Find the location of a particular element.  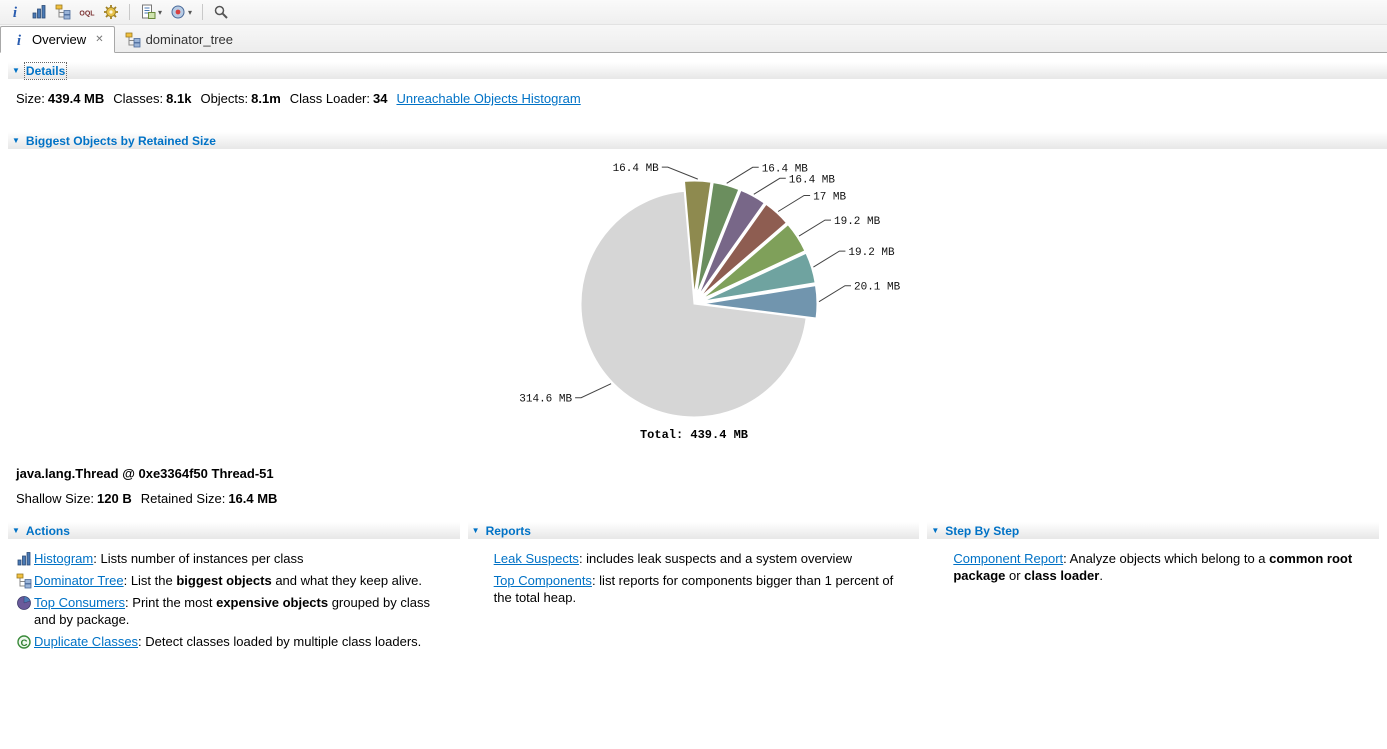

tab-overview: i Overview ✕ is located at coordinates (57, 39).